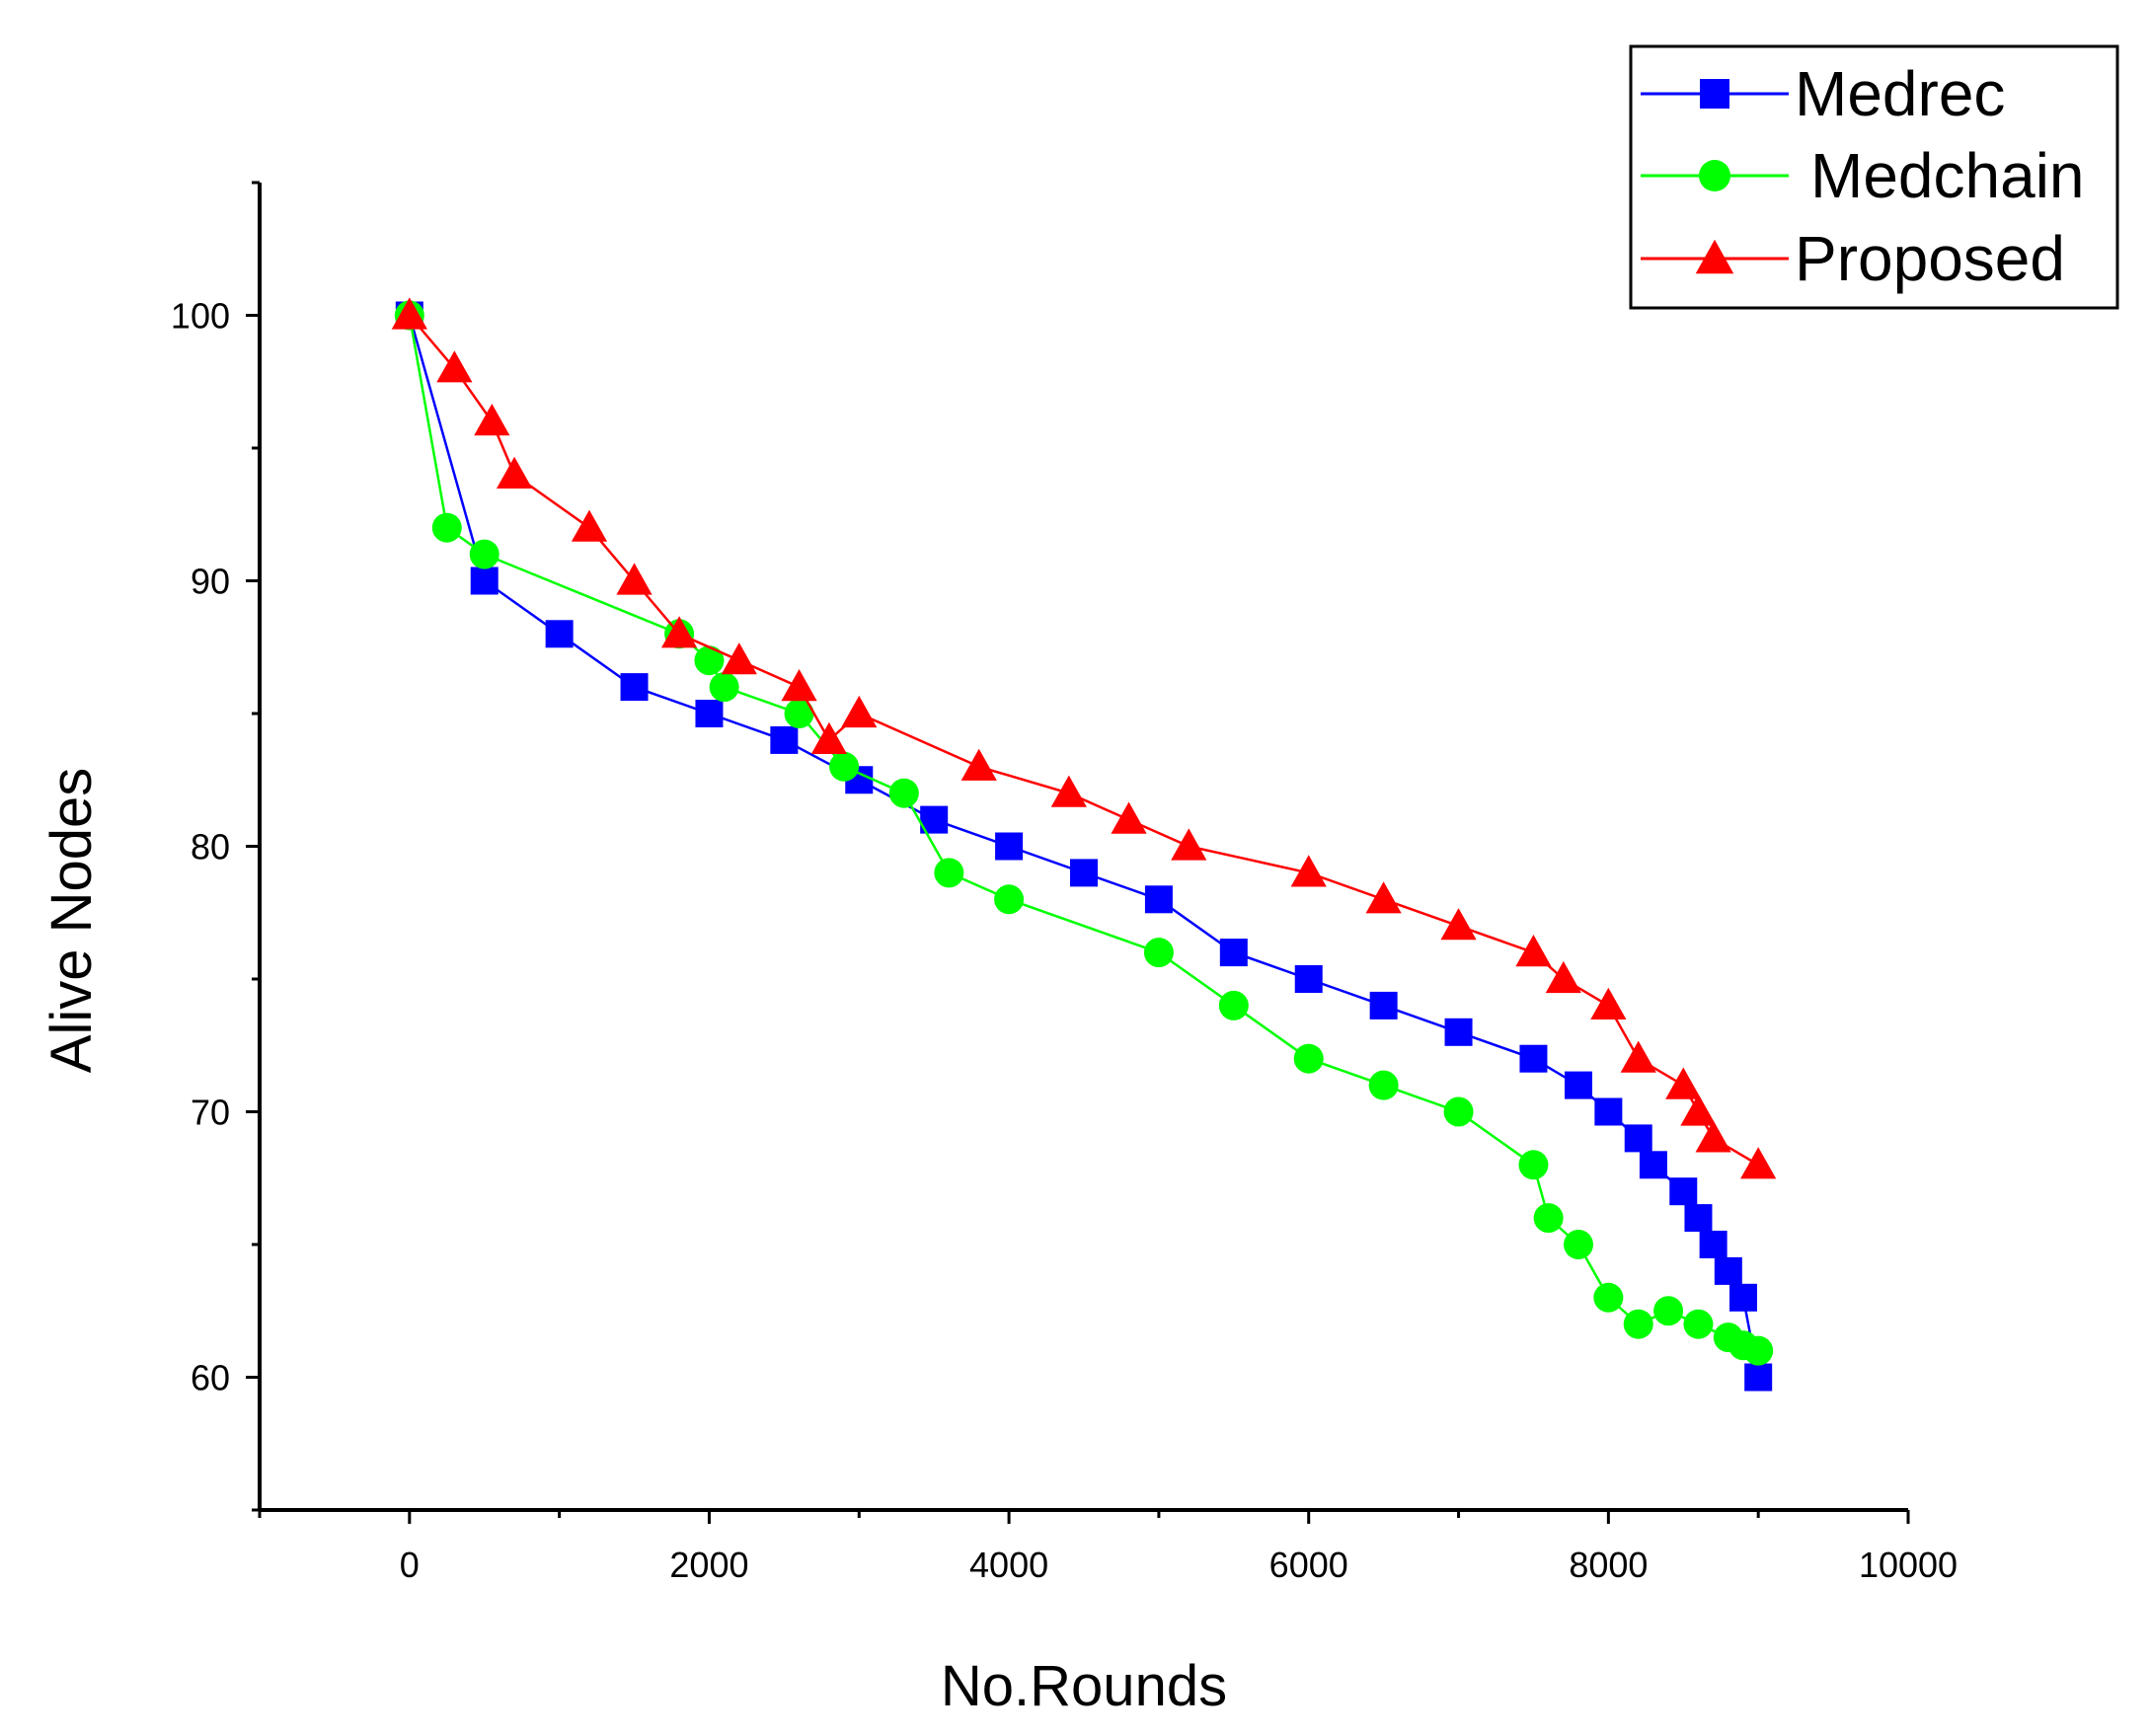 The width and height of the screenshot is (2150, 1736). What do you see at coordinates (210, 1378) in the screenshot?
I see `y-tick-label: 60` at bounding box center [210, 1378].